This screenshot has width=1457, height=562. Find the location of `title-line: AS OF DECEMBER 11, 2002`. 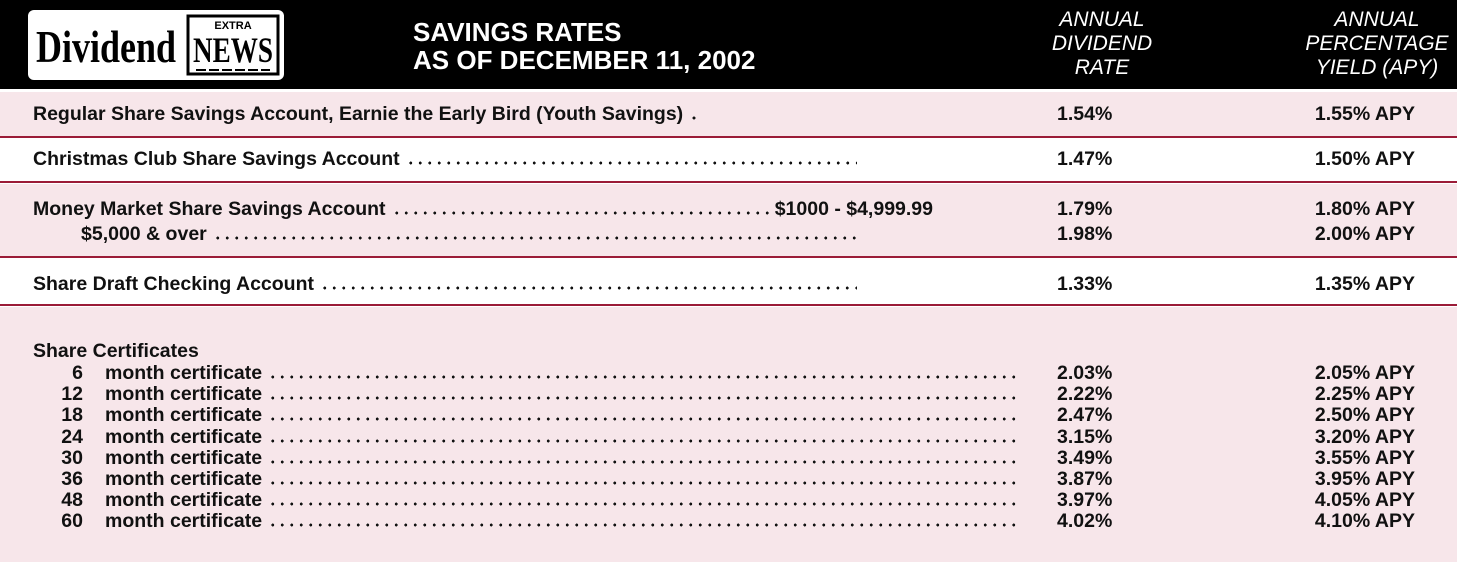

title-line: AS OF DECEMBER 11, 2002 is located at coordinates (584, 60).